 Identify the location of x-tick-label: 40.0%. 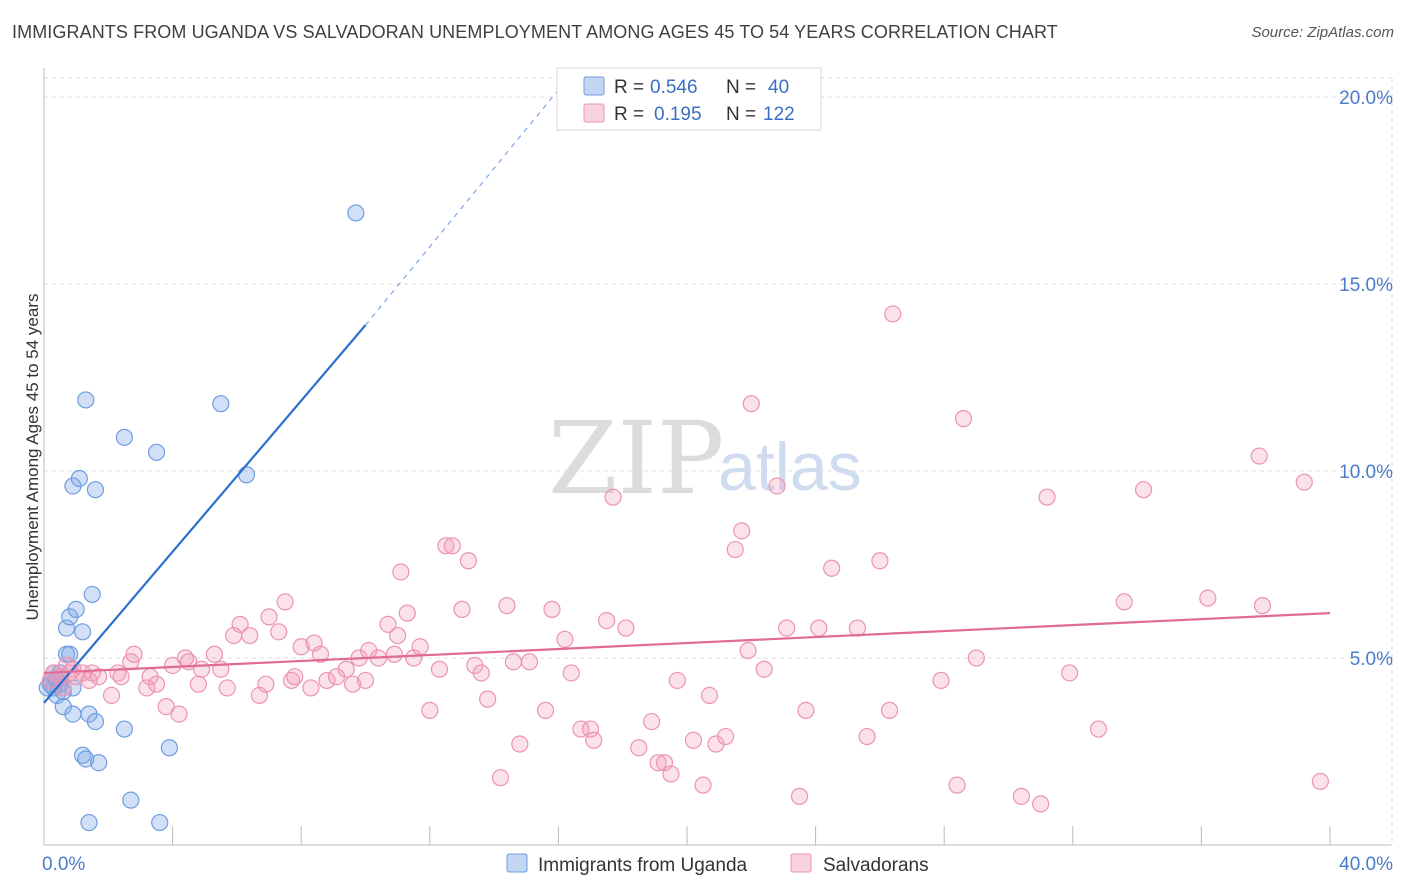
(1366, 864).